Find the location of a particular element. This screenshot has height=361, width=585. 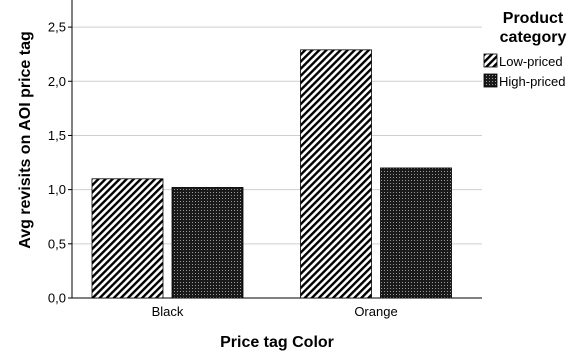

bar-orange-high-priced is located at coordinates (416, 233).